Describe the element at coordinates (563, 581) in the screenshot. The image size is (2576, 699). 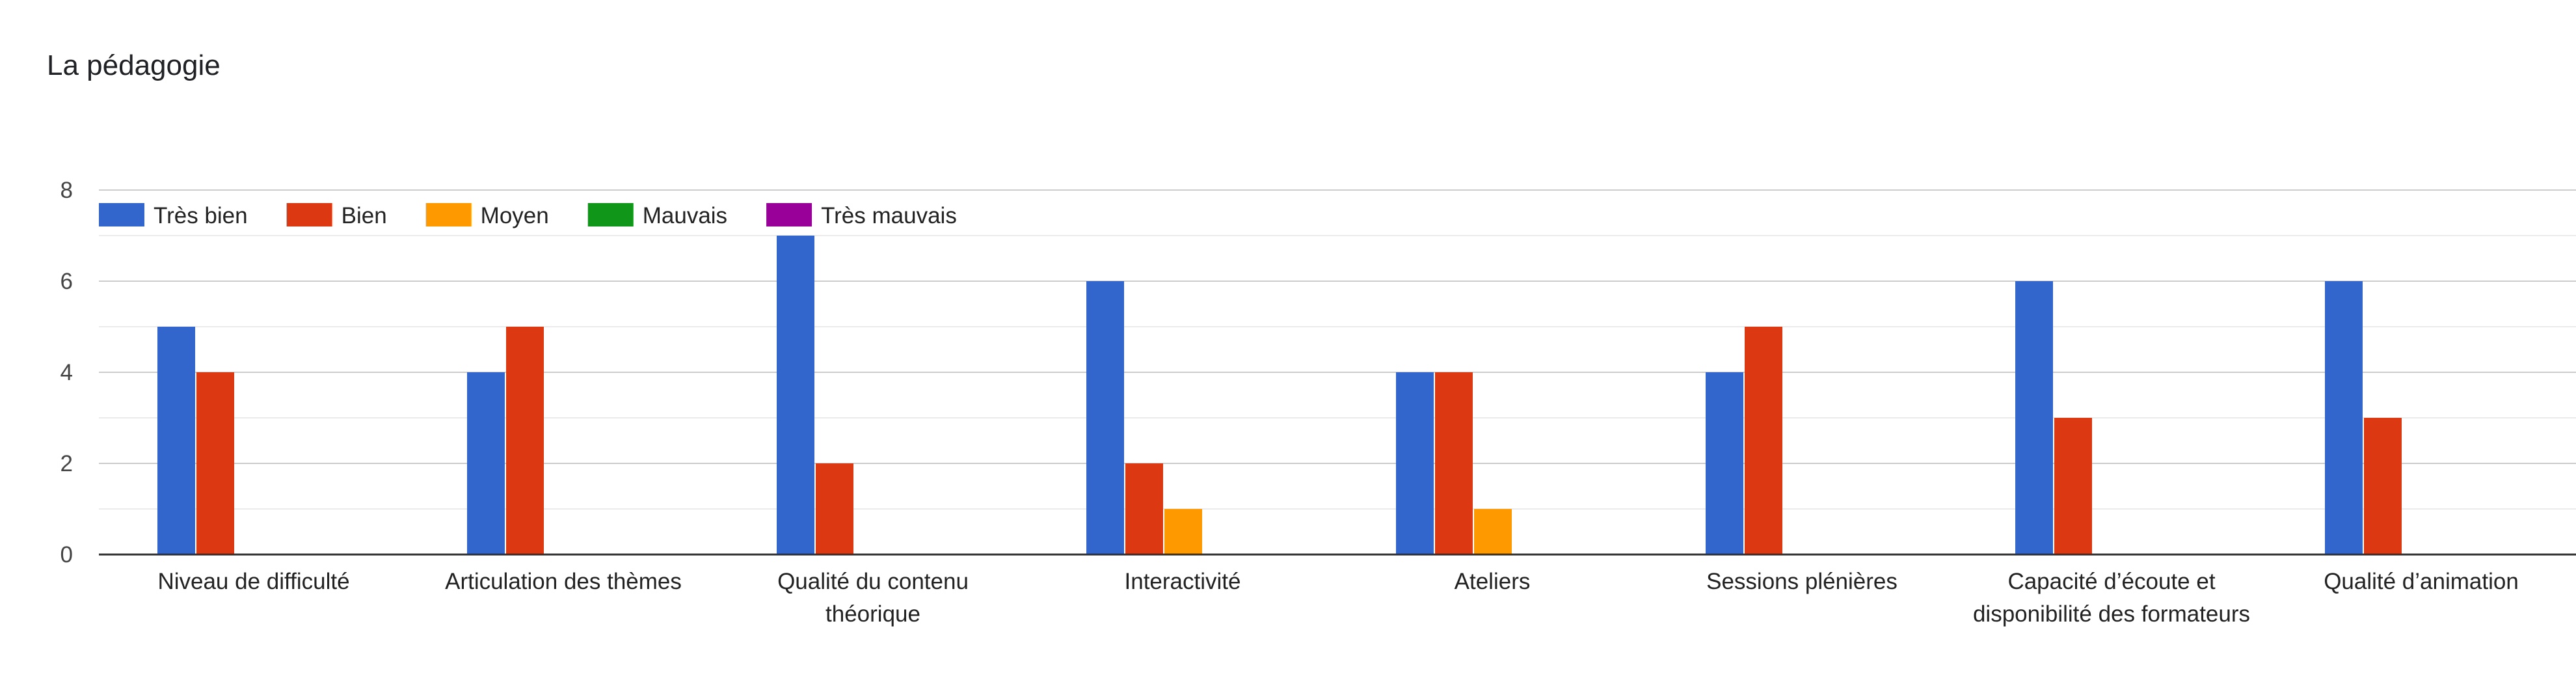
I see `category-label: Articulation des thèmes` at that location.